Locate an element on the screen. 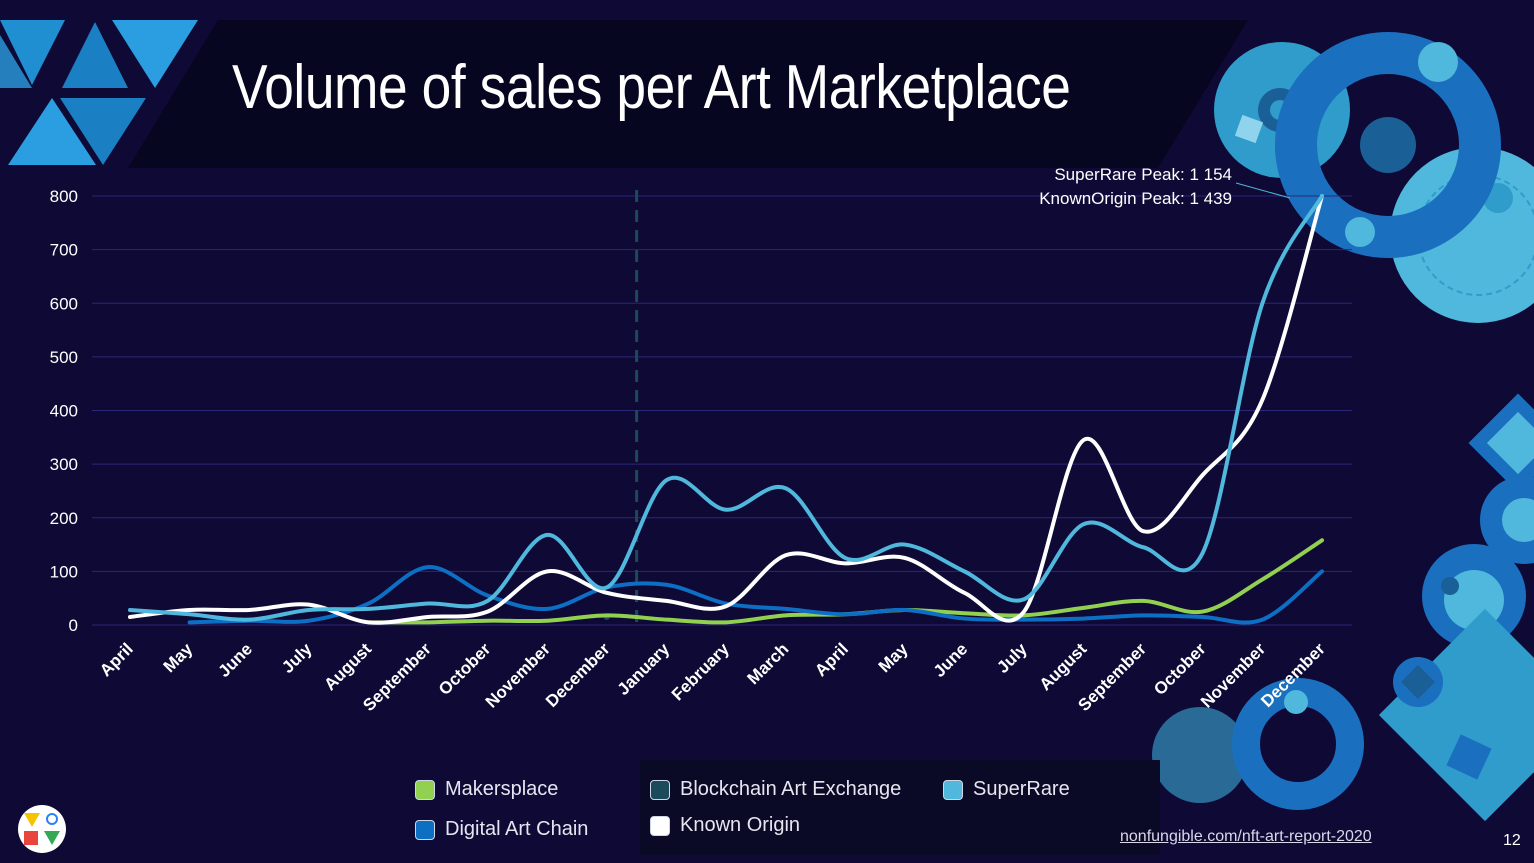  legend-item-digital-art-chain: Digital Art Chain is located at coordinates (501, 829).